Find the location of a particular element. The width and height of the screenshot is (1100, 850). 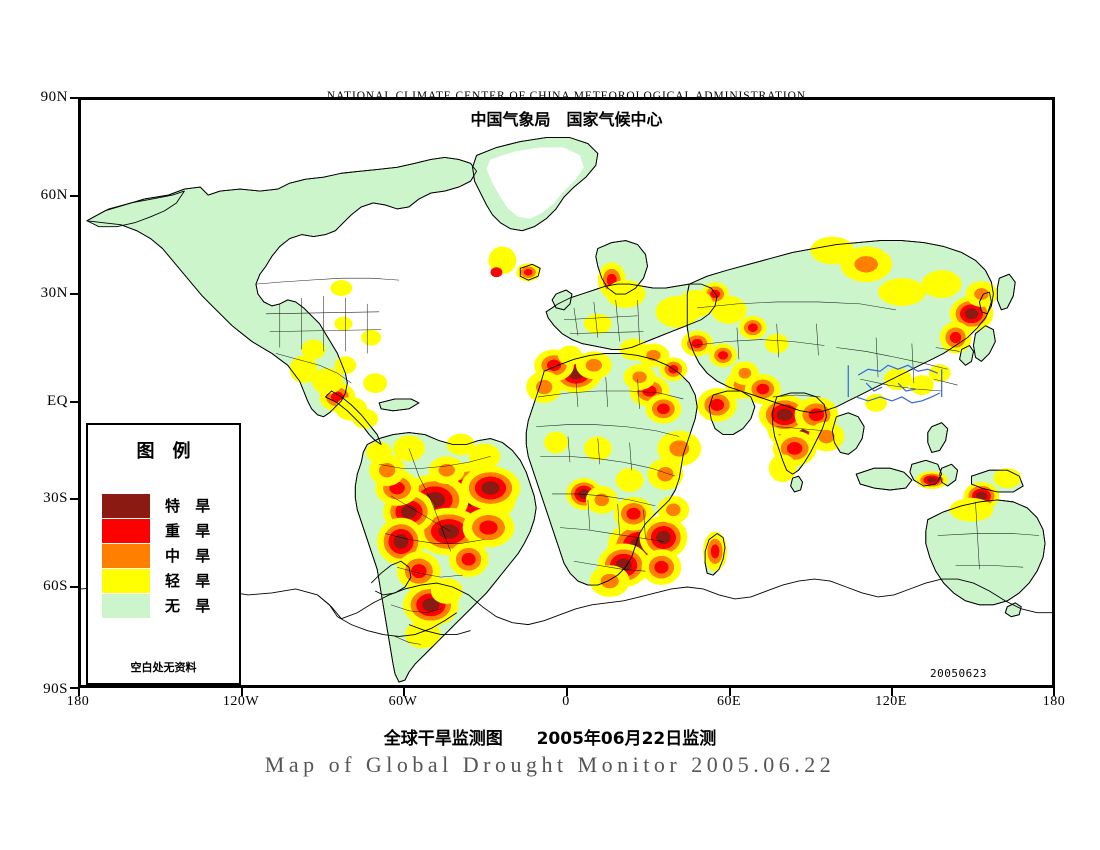

legend-item-extreme: 特 旱 is located at coordinates (167, 505).